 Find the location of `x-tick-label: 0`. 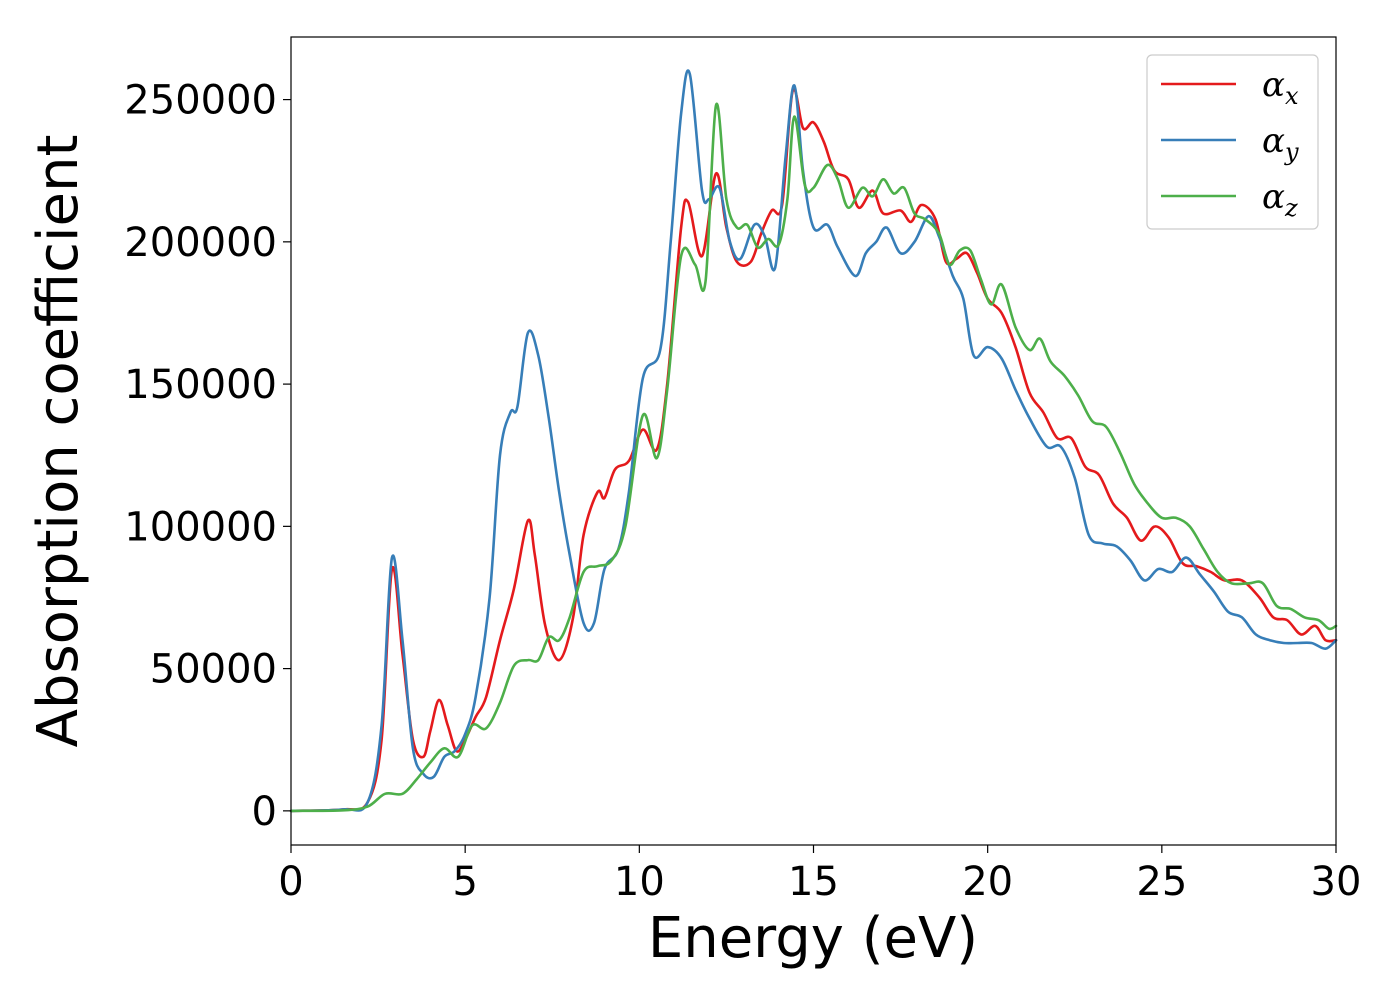

x-tick-label: 0 is located at coordinates (290, 882).